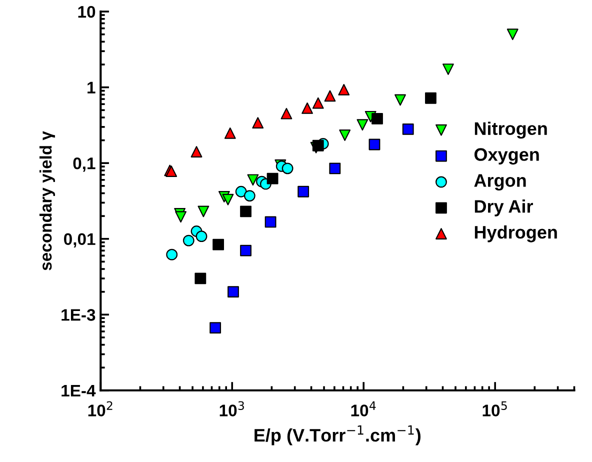 The height and width of the screenshot is (462, 592). What do you see at coordinates (84, 164) in the screenshot?
I see `y-tick-label: 0,1` at bounding box center [84, 164].